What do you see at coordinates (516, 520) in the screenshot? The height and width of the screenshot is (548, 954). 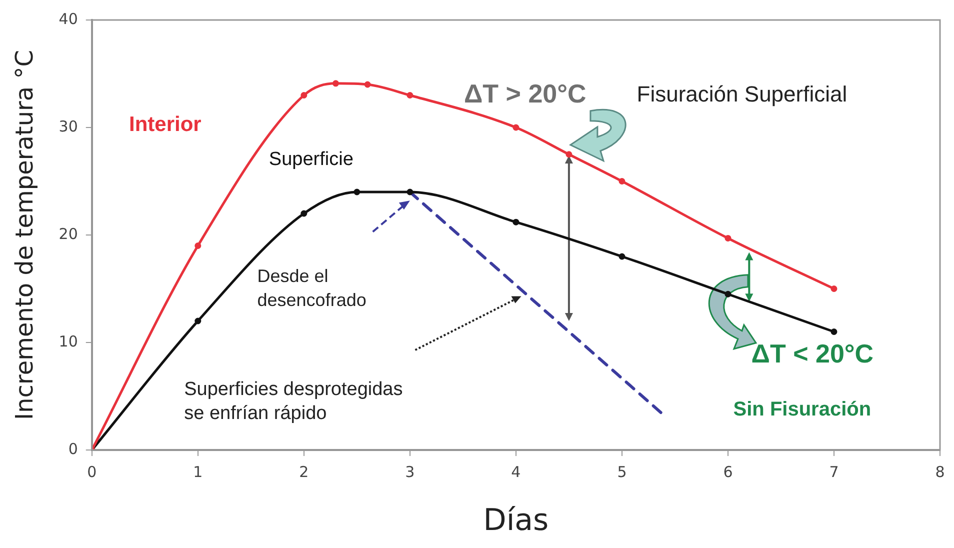 I see `x-axis-title: Días` at bounding box center [516, 520].